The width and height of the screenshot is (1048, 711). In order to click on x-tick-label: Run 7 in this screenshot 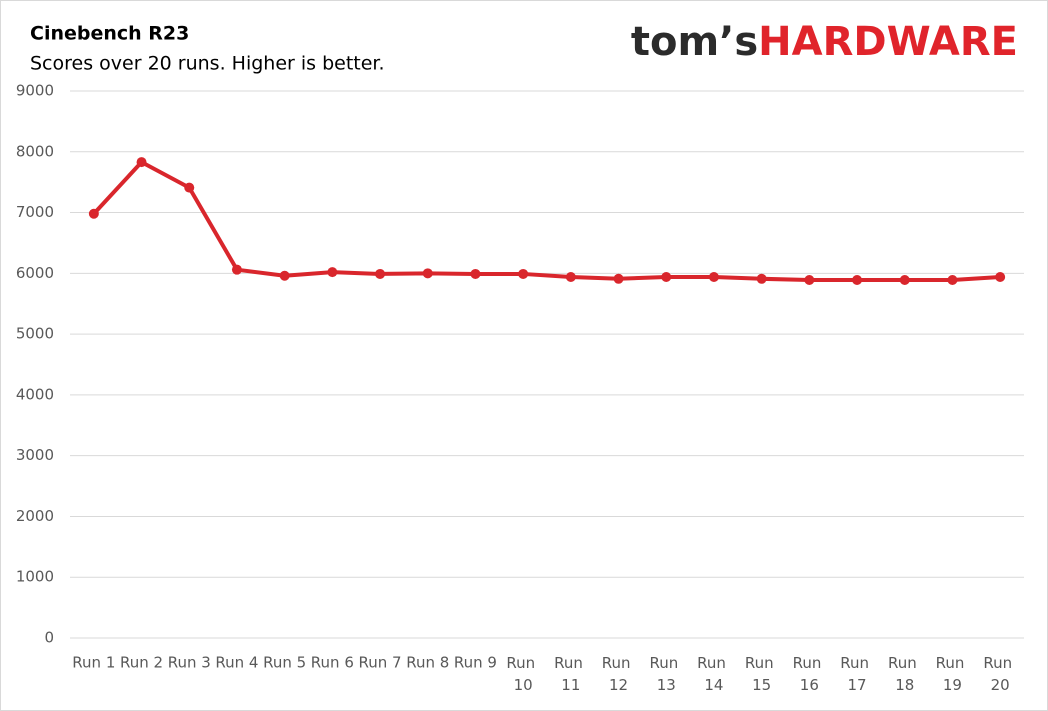, I will do `click(380, 663)`.